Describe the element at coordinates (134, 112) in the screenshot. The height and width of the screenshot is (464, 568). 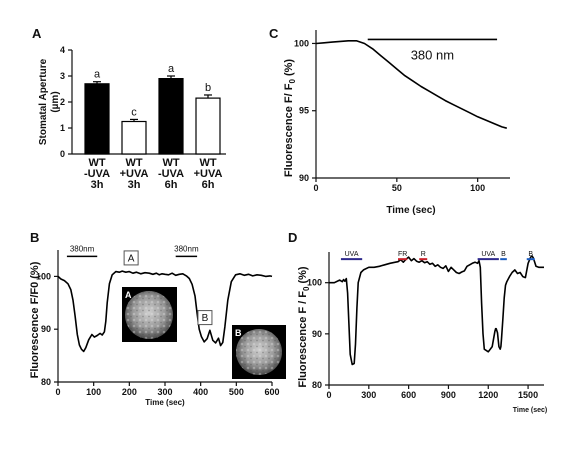
I see `panel-a-significance-letter: c` at that location.